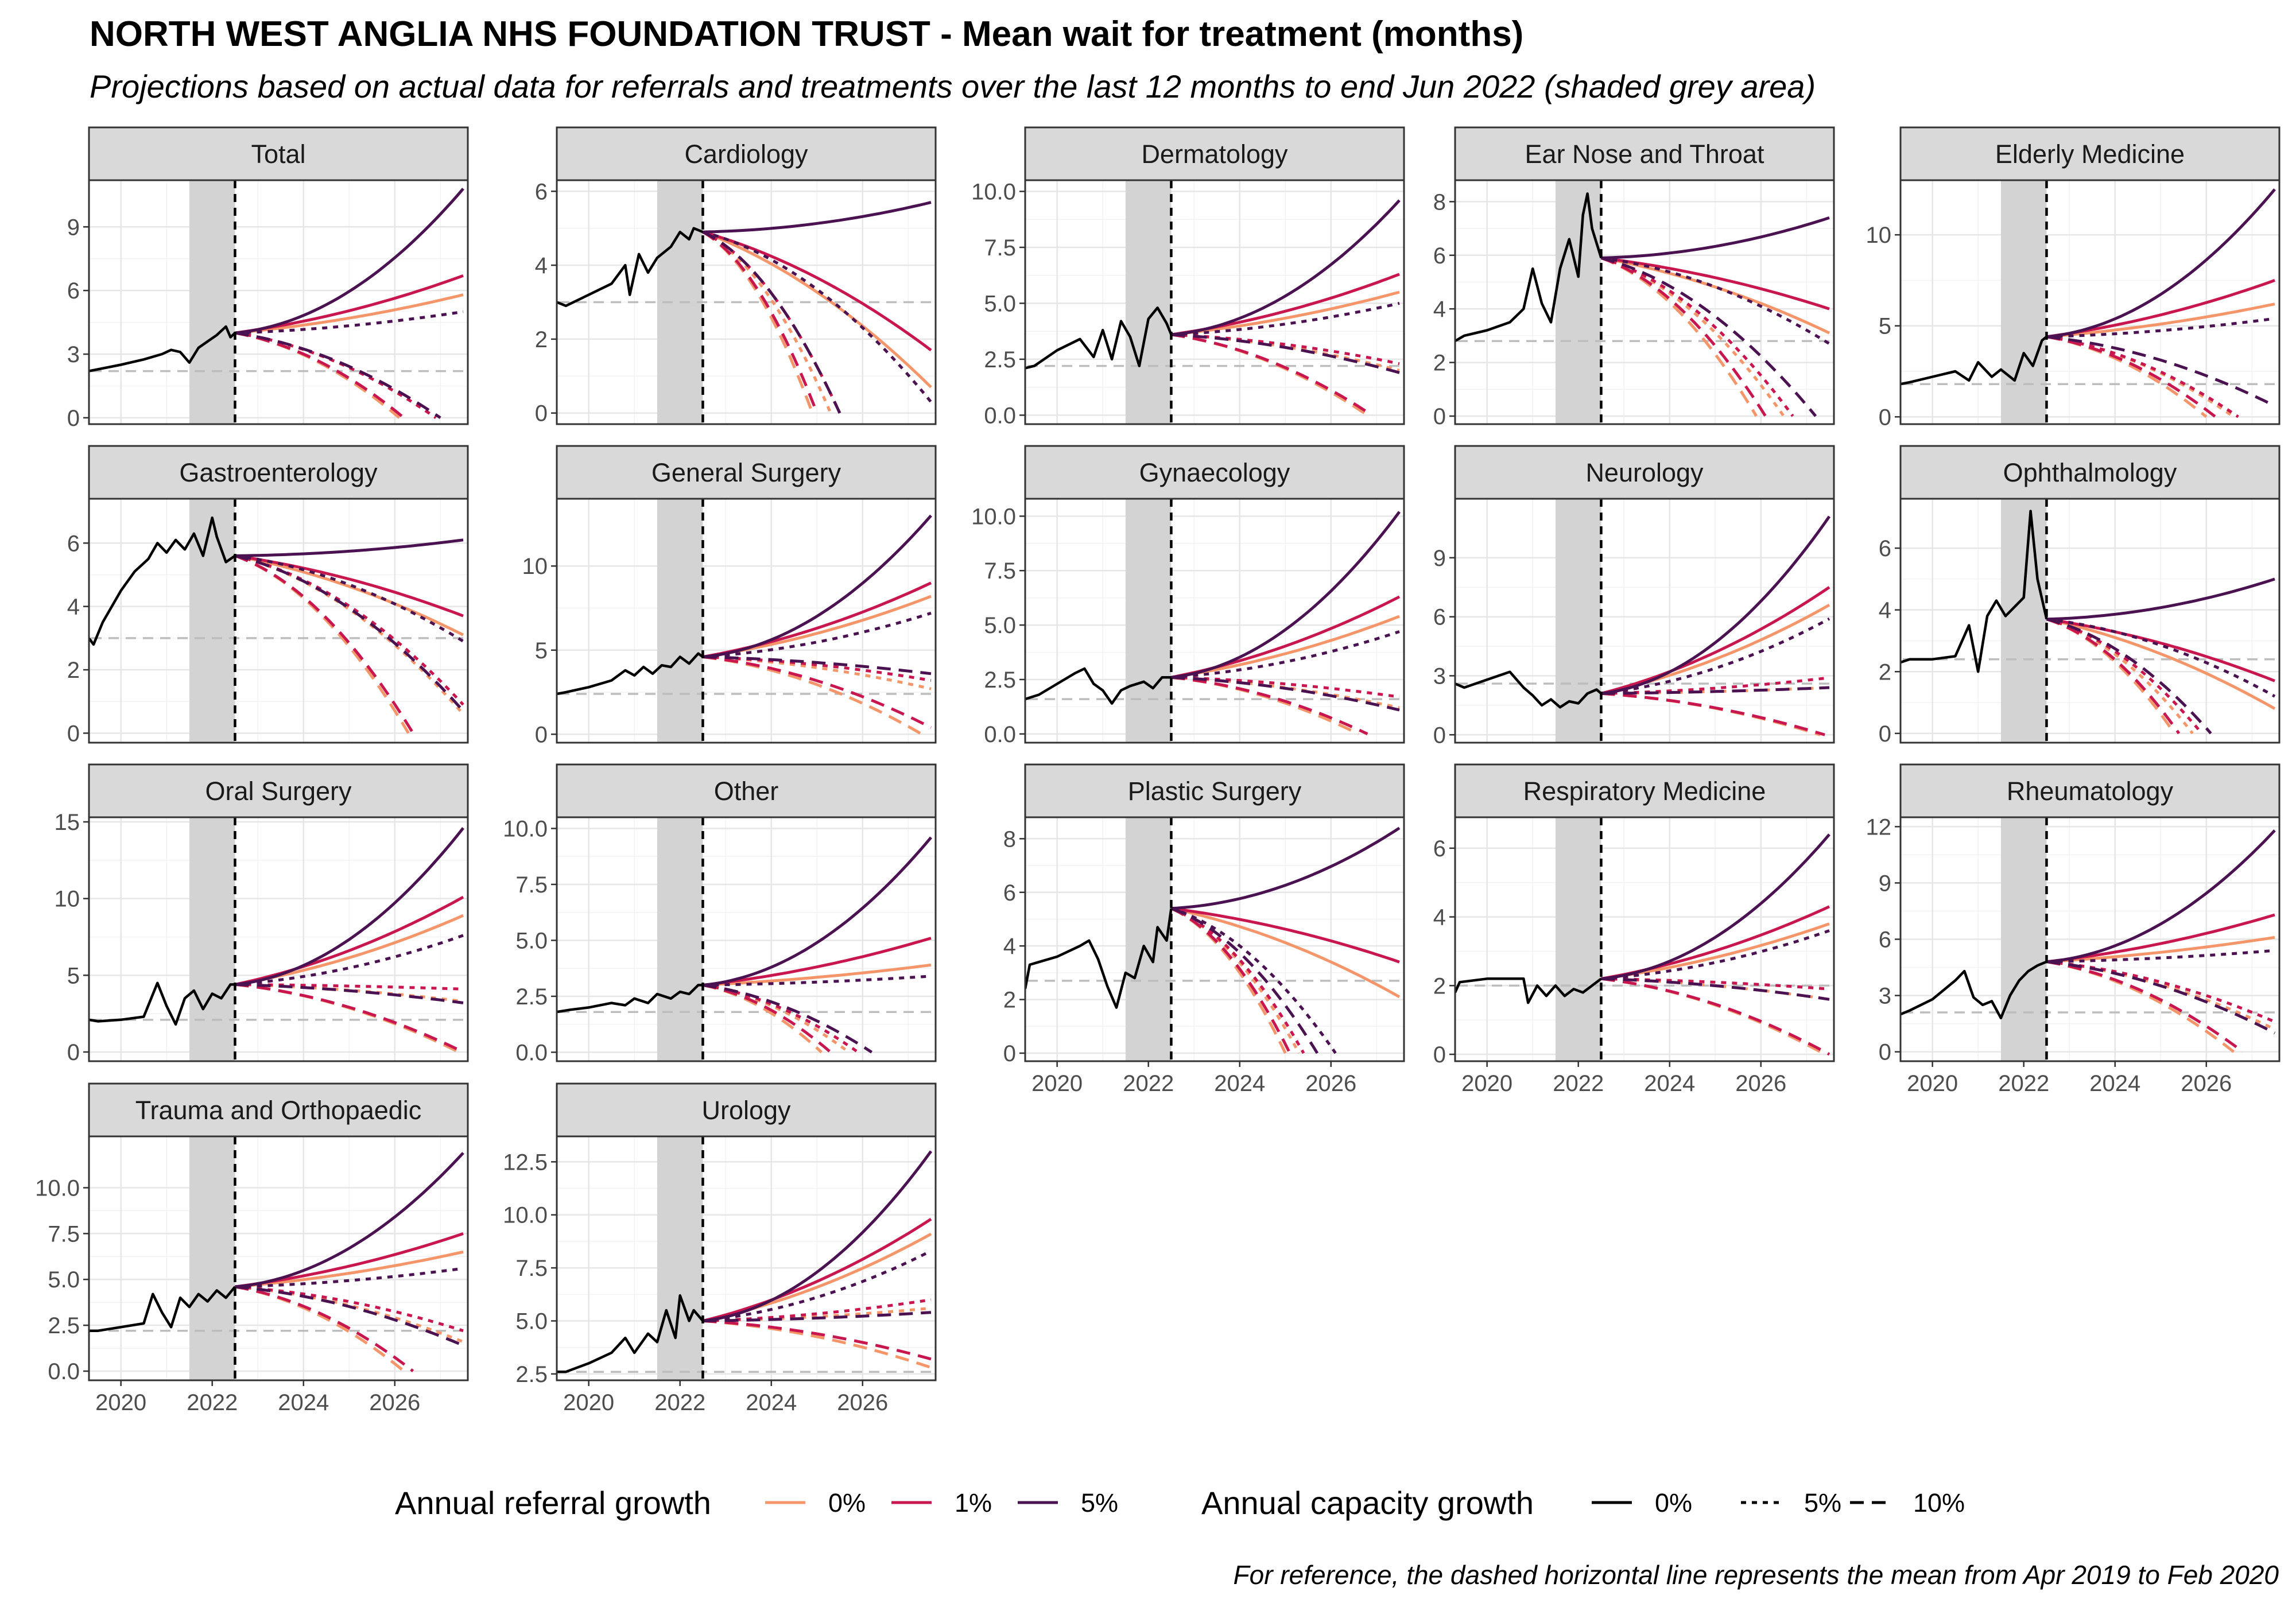 The height and width of the screenshot is (1607, 2296). Describe the element at coordinates (788, 1018) in the screenshot. I see `series-referral-5-capacity-10-other` at that location.